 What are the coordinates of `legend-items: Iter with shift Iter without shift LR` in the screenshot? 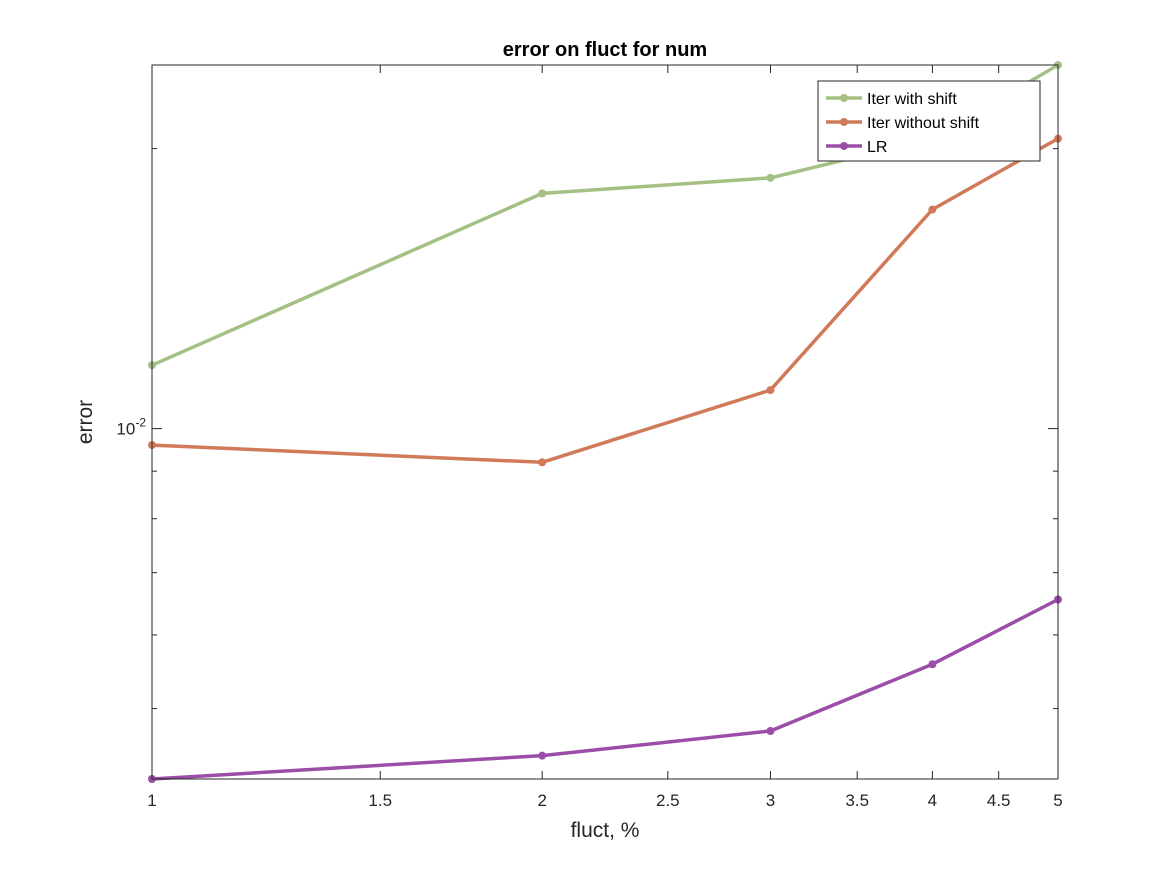 It's located at (903, 123).